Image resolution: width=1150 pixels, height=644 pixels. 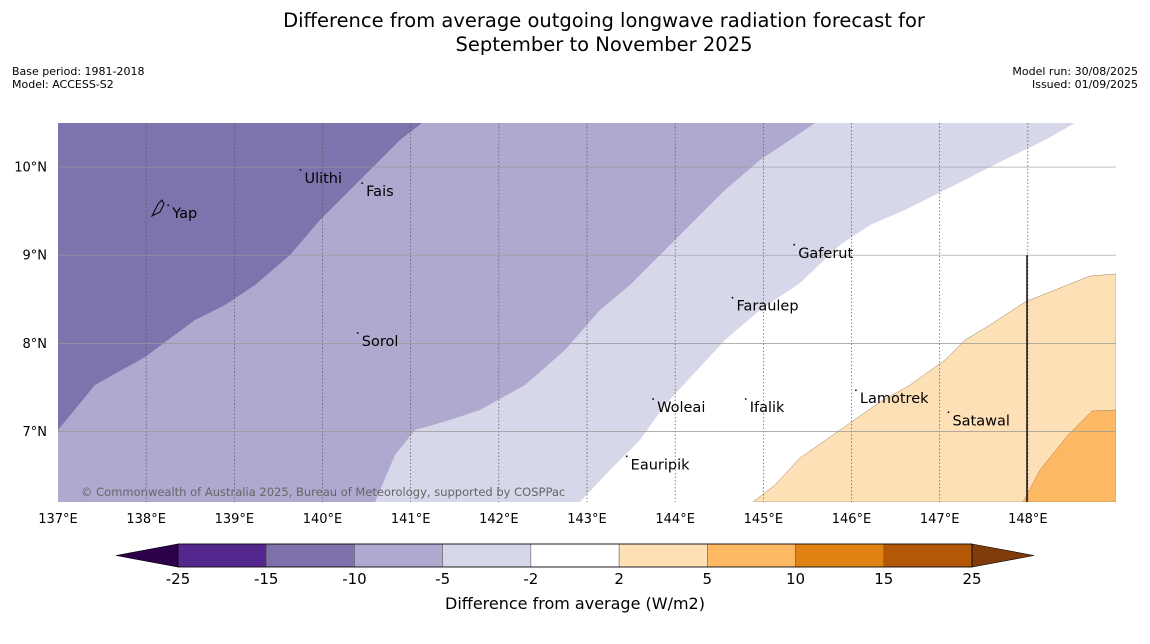 I want to click on latitude-ticks: 10°N 9°N 8°N 7°N, so click(x=30, y=300).